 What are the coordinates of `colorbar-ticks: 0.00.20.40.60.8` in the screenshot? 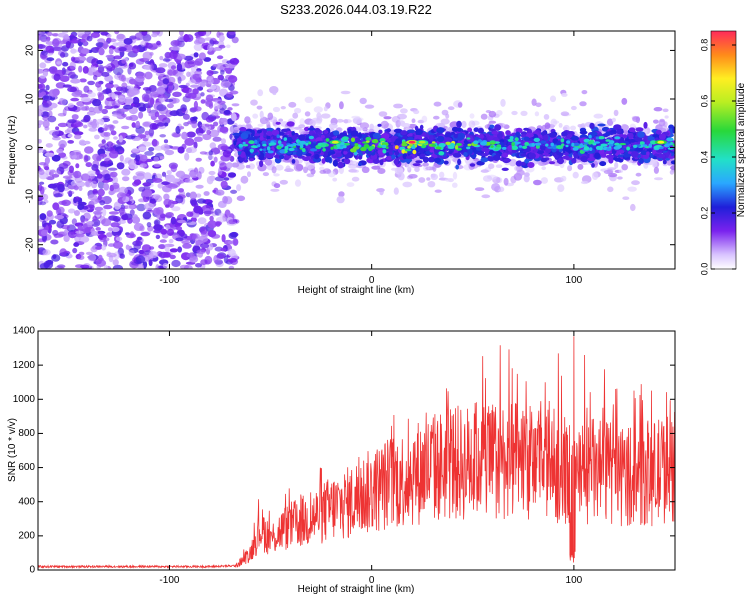 It's located at (717, 157).